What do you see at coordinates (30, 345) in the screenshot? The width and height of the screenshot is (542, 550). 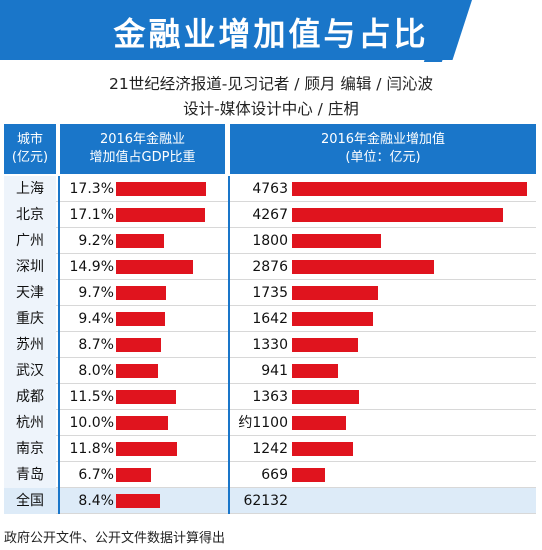 I see `city-label: 苏州` at bounding box center [30, 345].